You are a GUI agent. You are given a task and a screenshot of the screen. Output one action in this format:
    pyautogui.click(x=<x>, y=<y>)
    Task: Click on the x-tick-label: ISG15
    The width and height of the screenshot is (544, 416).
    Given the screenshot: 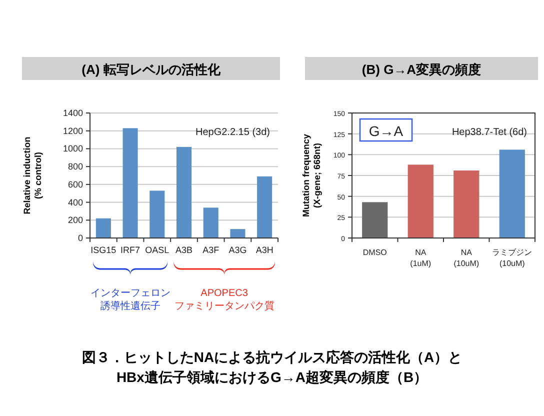 What is the action you would take?
    pyautogui.click(x=103, y=250)
    